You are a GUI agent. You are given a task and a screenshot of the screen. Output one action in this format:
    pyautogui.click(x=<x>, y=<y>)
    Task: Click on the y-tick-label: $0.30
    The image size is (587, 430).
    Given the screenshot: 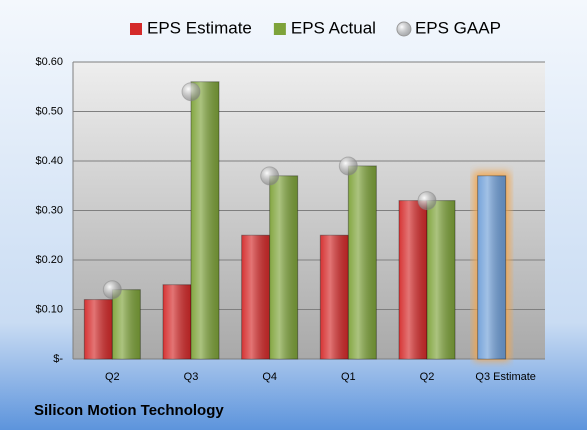 What is the action you would take?
    pyautogui.click(x=49, y=210)
    